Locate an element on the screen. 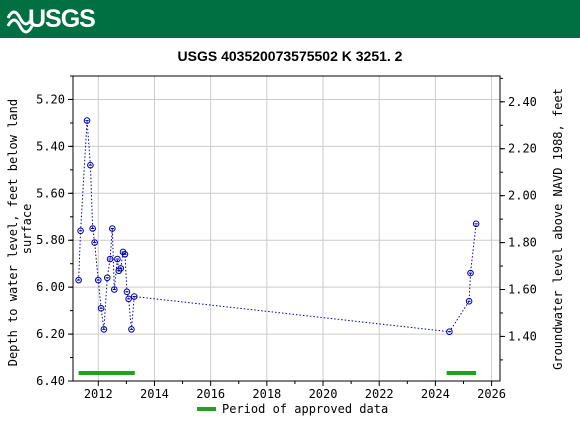 The image size is (580, 430). y-tick-label-left: 5.40 is located at coordinates (50, 146).